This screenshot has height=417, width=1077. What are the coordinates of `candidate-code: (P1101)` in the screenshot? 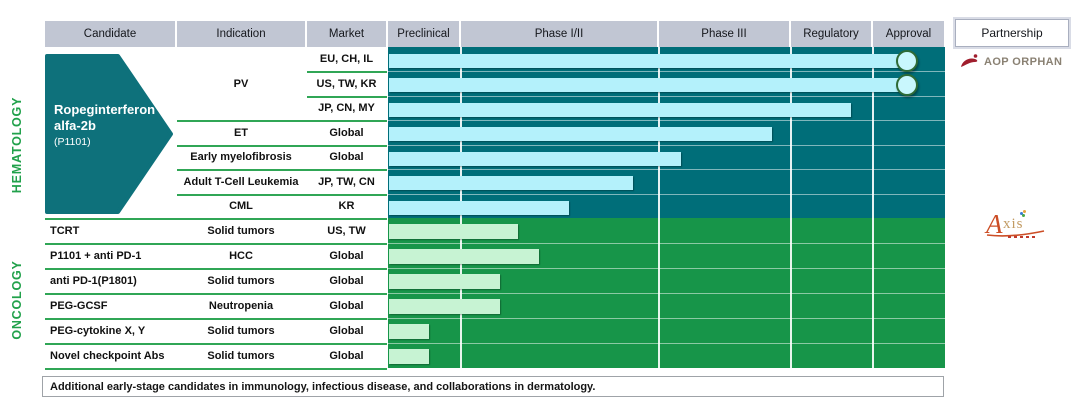 It's located at (72, 142).